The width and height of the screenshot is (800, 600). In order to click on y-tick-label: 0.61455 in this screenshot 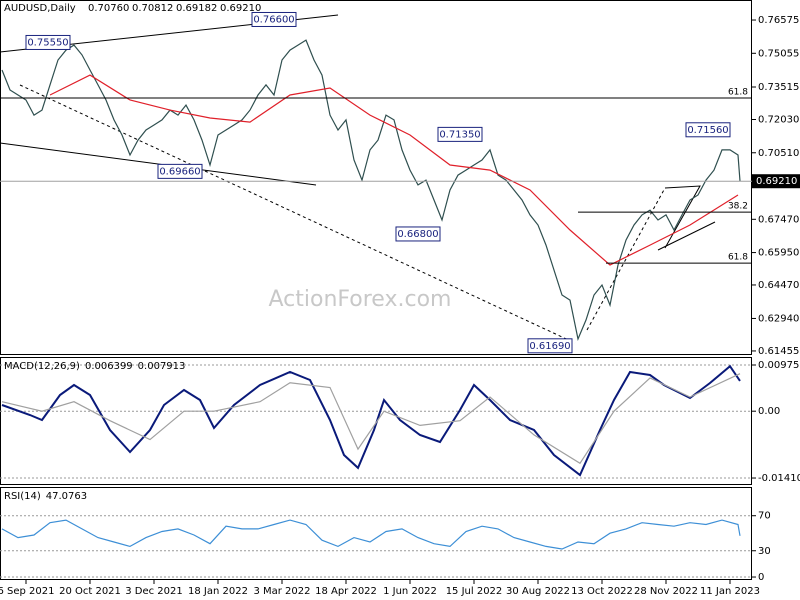, I will do `click(778, 351)`.